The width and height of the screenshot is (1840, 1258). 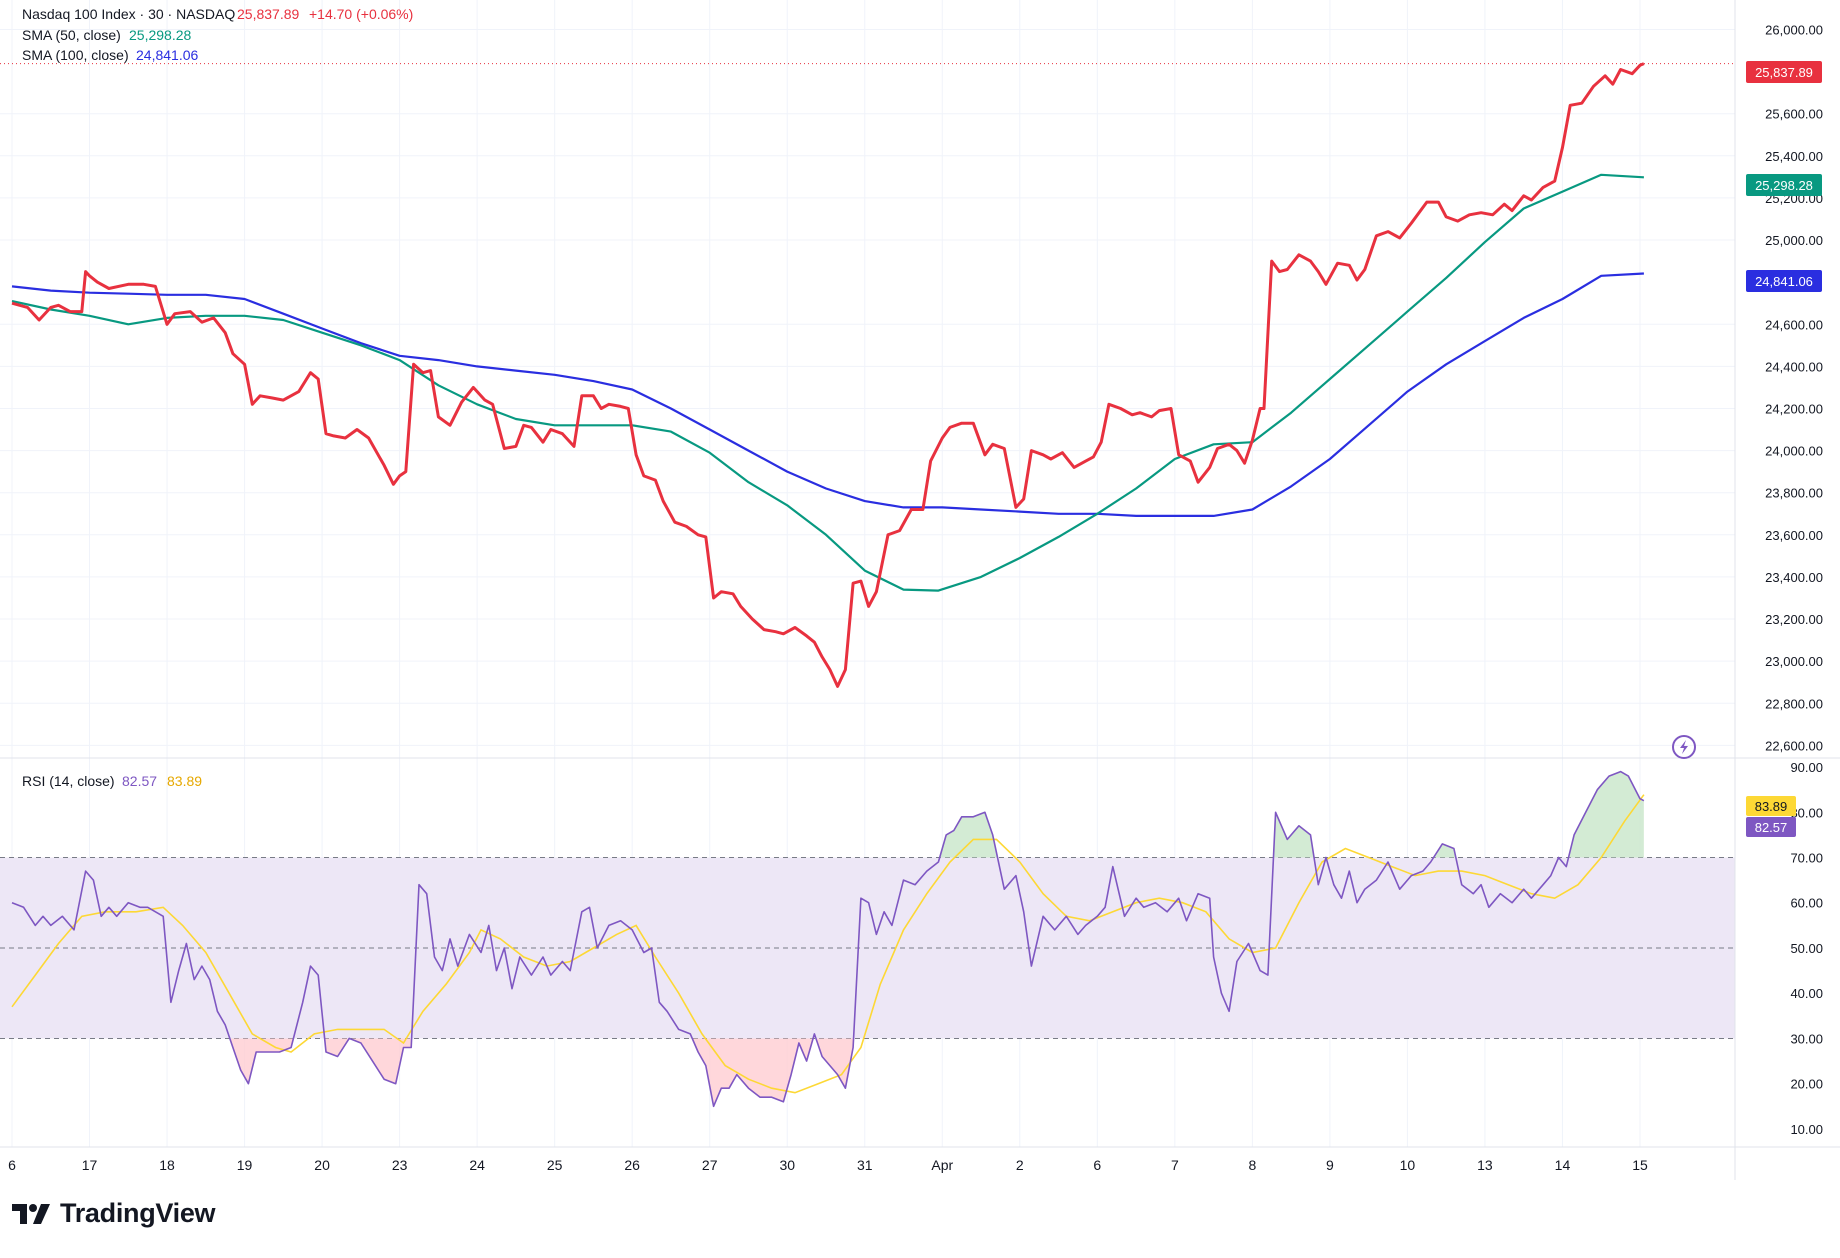 I want to click on time-tick-label: Apr, so click(x=942, y=1165).